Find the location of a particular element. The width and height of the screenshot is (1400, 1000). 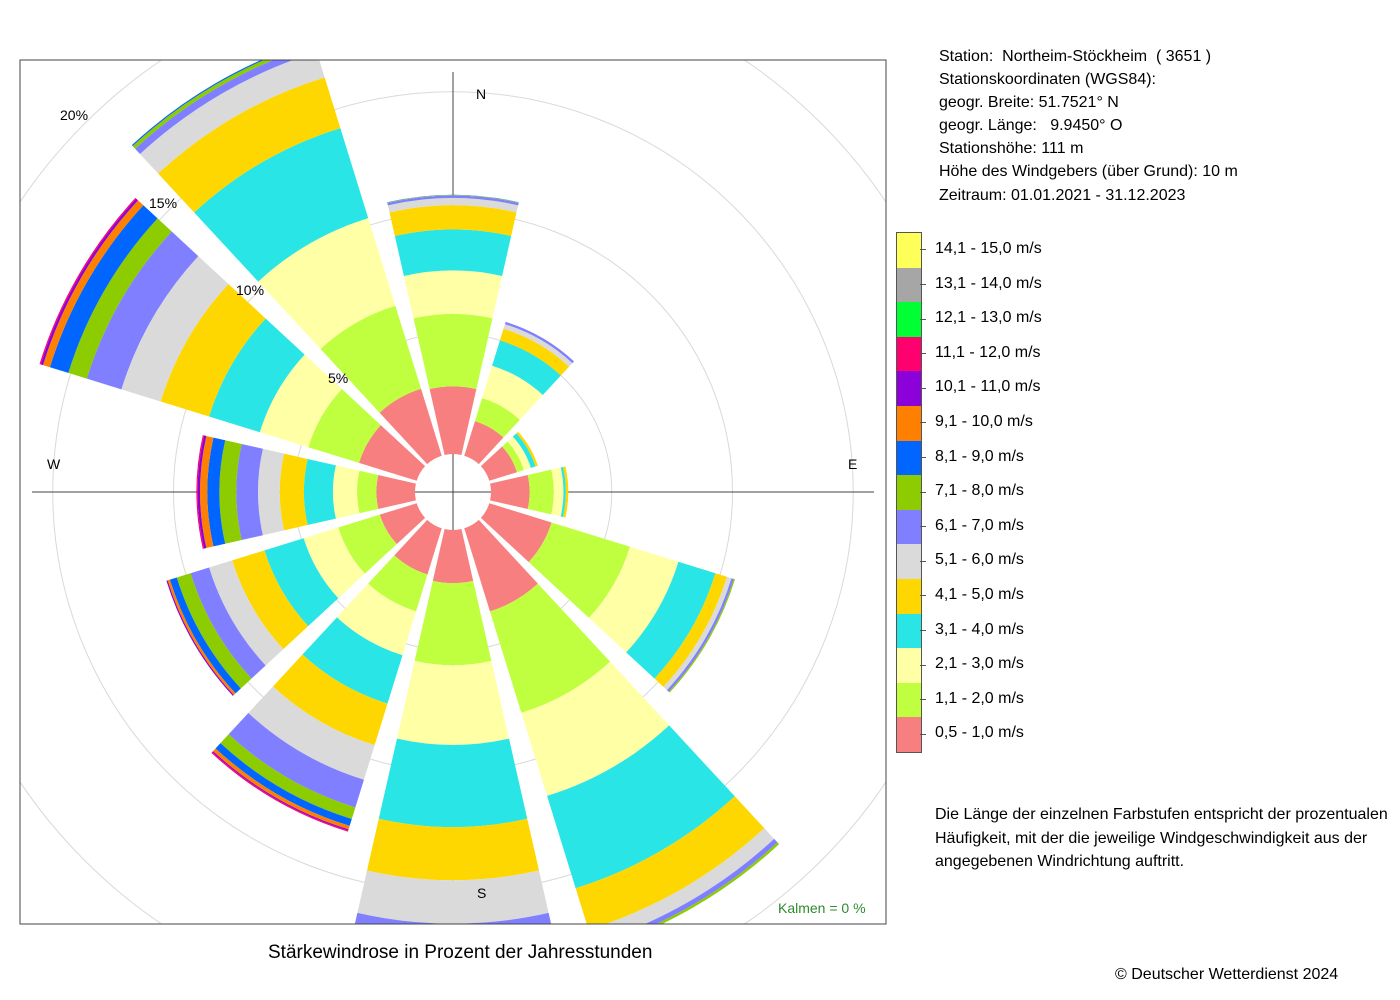

rose-segment-dir30-class6 is located at coordinates (538, 345).